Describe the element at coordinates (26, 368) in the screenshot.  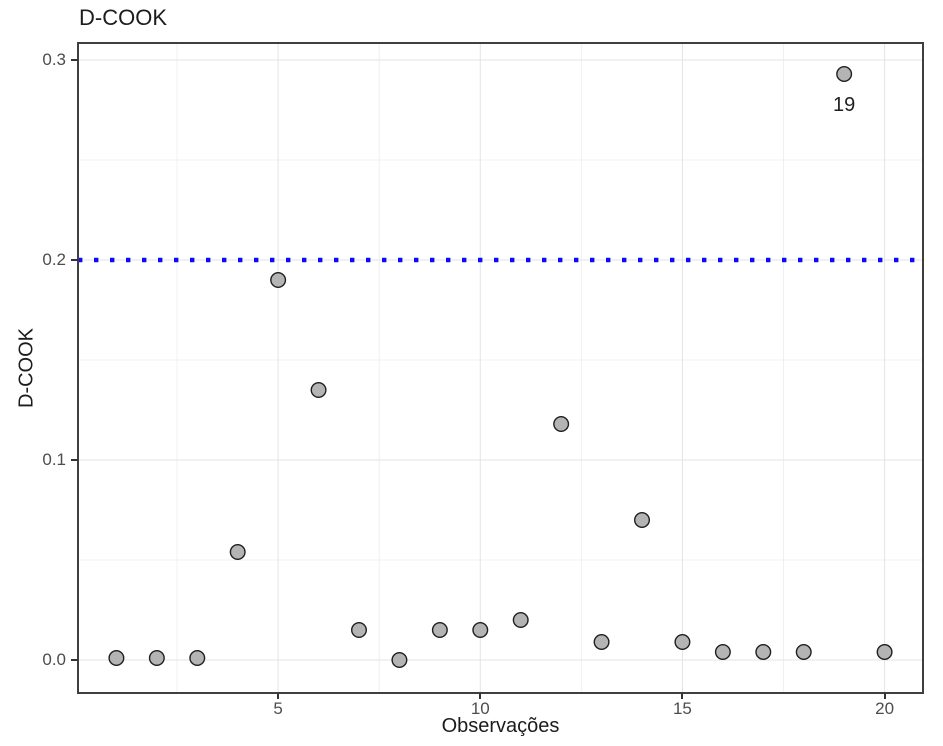
I see `y-axis-title: D-COOK` at that location.